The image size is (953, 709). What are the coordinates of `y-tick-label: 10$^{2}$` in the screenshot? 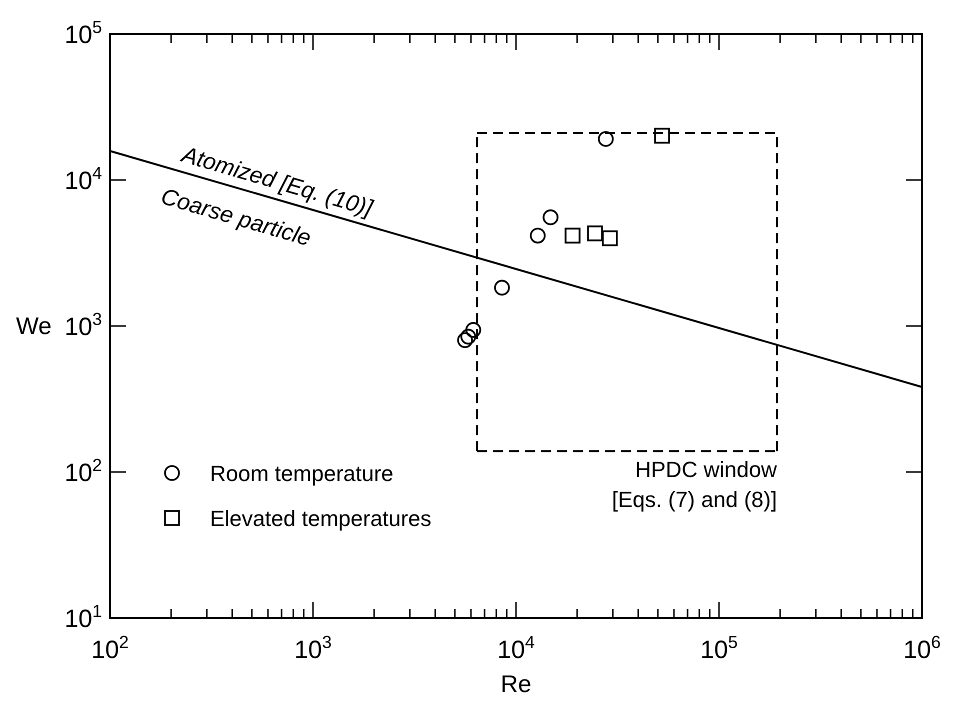 It's located at (83, 471).